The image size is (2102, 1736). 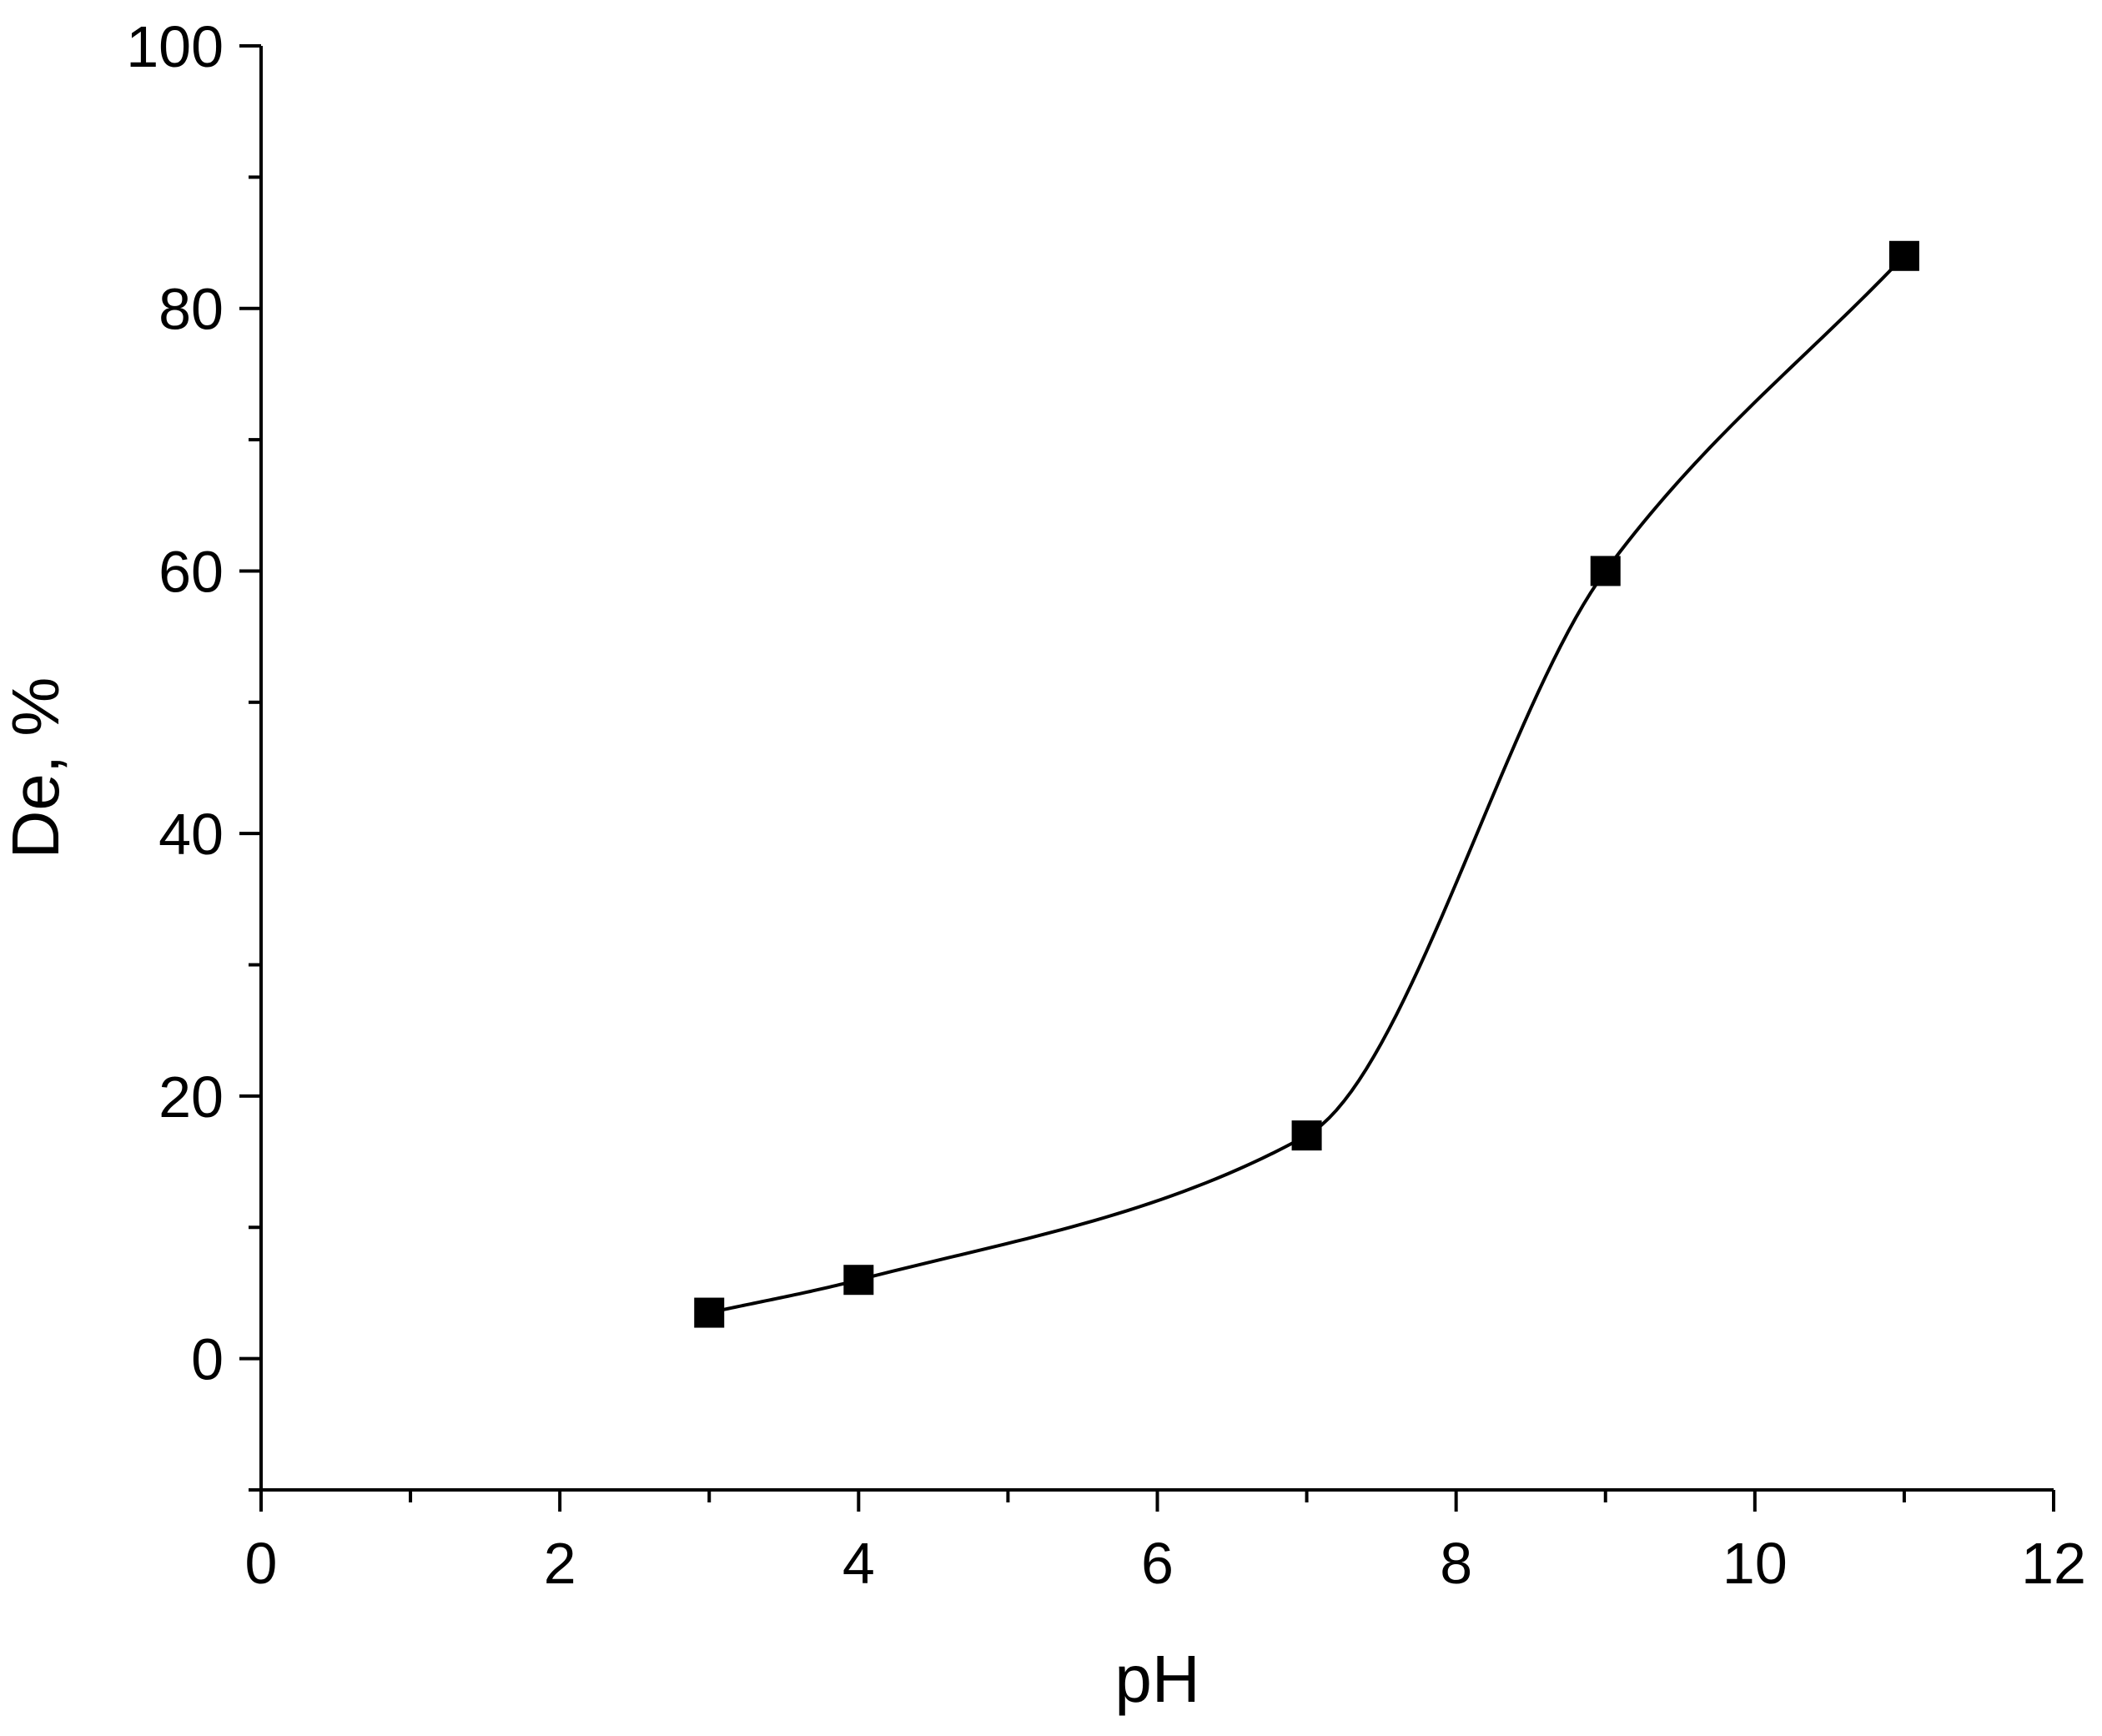 What do you see at coordinates (1158, 1563) in the screenshot?
I see `x-tick-label: 6` at bounding box center [1158, 1563].